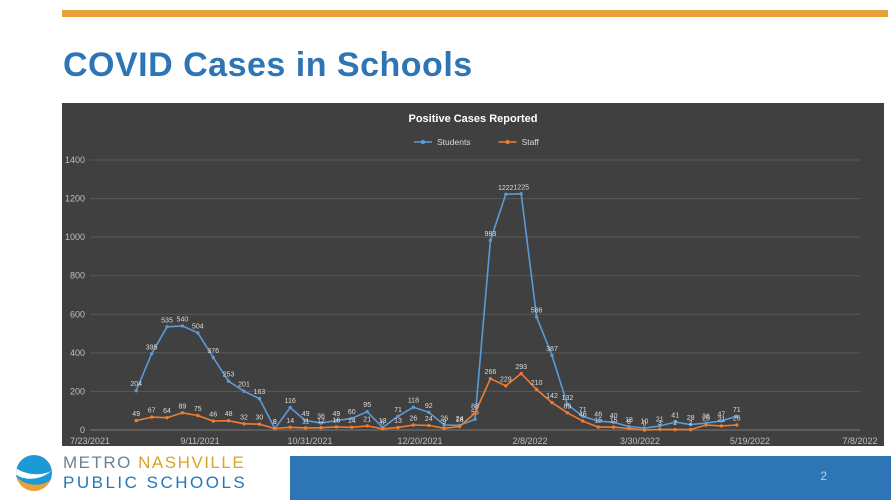 This screenshot has width=891, height=500. I want to click on svg-text: 210, so click(537, 383).